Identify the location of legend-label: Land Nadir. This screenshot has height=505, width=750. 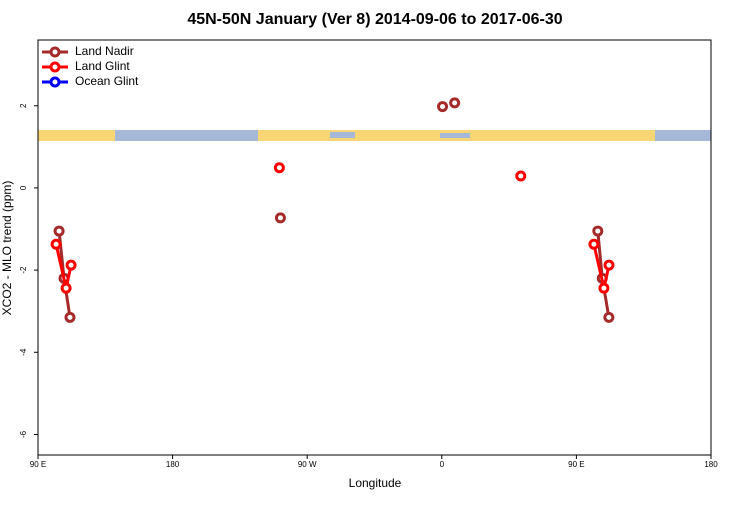
(104, 51).